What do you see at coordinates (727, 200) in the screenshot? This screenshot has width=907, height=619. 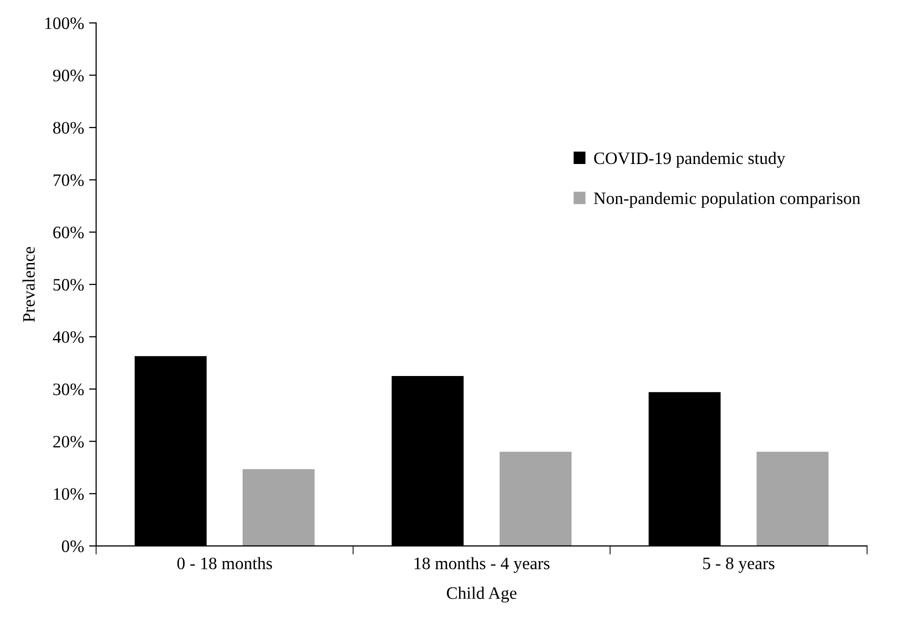 I see `legend-label: Non-pandemic population comparison` at bounding box center [727, 200].